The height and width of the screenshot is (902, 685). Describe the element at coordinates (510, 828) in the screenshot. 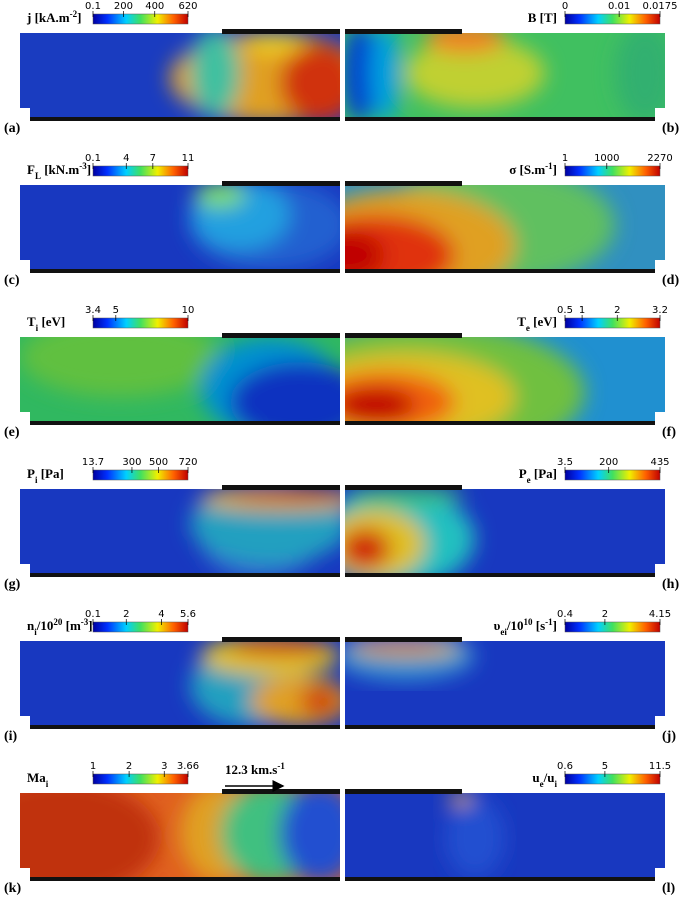

I see `panel: (l) ue/ui0.6 5 11.5` at that location.